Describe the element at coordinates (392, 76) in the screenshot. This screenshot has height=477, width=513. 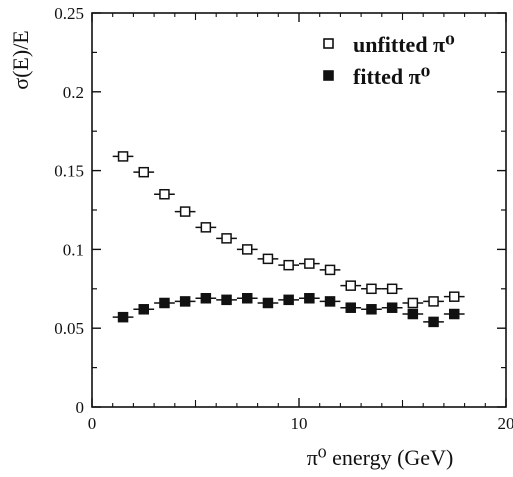
I see `legend-label-fitted: fitted π⁰` at that location.